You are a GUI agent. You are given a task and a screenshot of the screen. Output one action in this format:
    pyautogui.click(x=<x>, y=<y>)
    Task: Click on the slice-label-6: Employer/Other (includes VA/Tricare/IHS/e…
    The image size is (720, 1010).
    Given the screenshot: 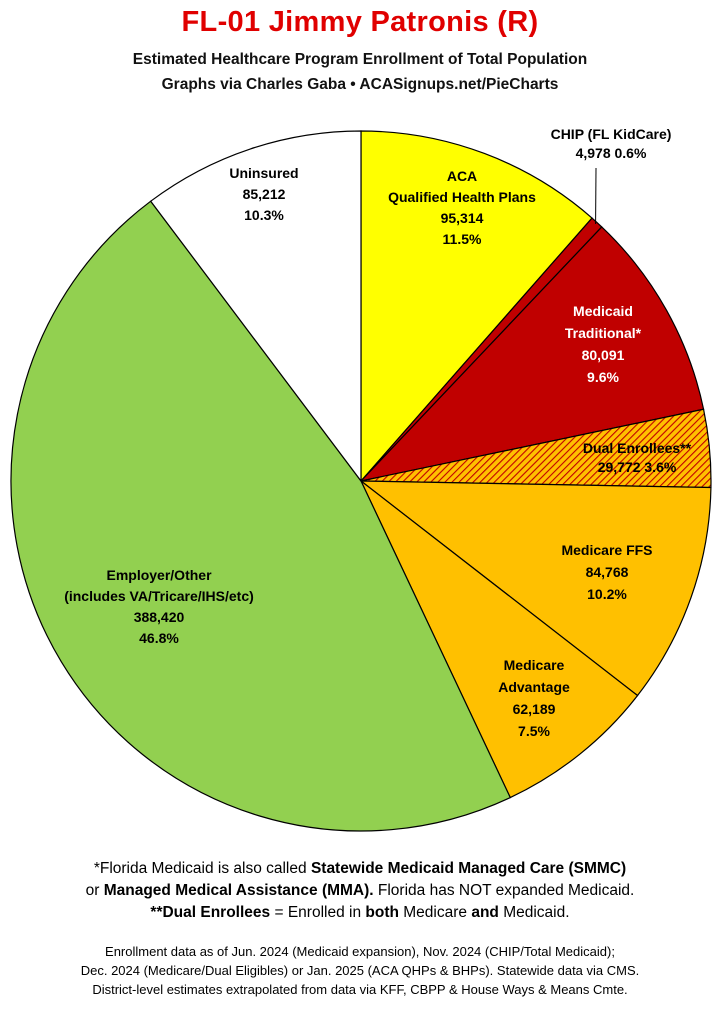 What is the action you would take?
    pyautogui.click(x=159, y=606)
    